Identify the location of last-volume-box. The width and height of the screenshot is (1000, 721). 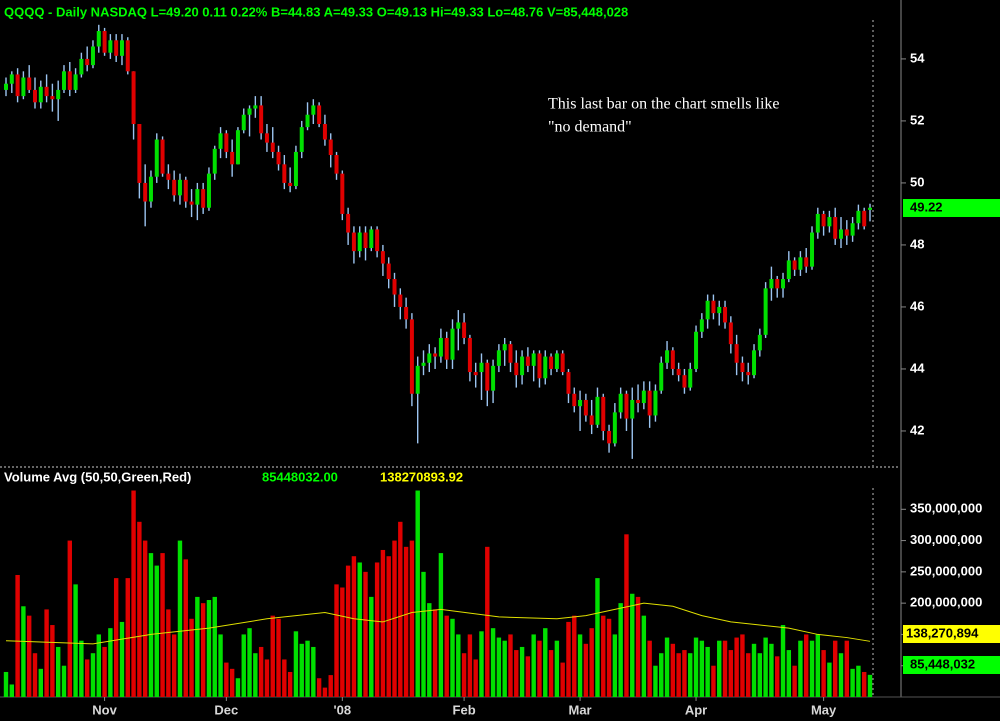
(951, 665).